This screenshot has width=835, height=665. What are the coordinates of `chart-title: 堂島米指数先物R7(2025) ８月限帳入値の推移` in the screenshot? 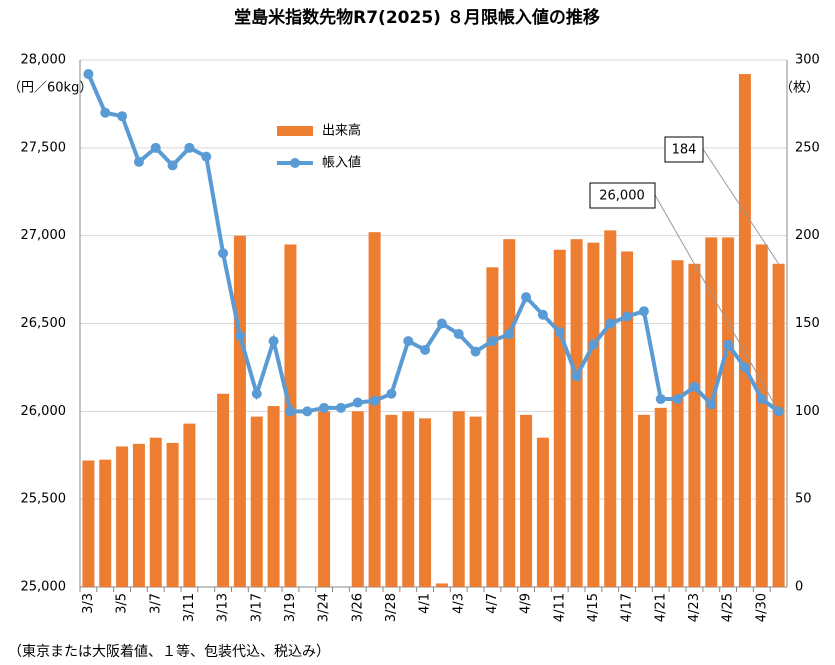 It's located at (417, 17).